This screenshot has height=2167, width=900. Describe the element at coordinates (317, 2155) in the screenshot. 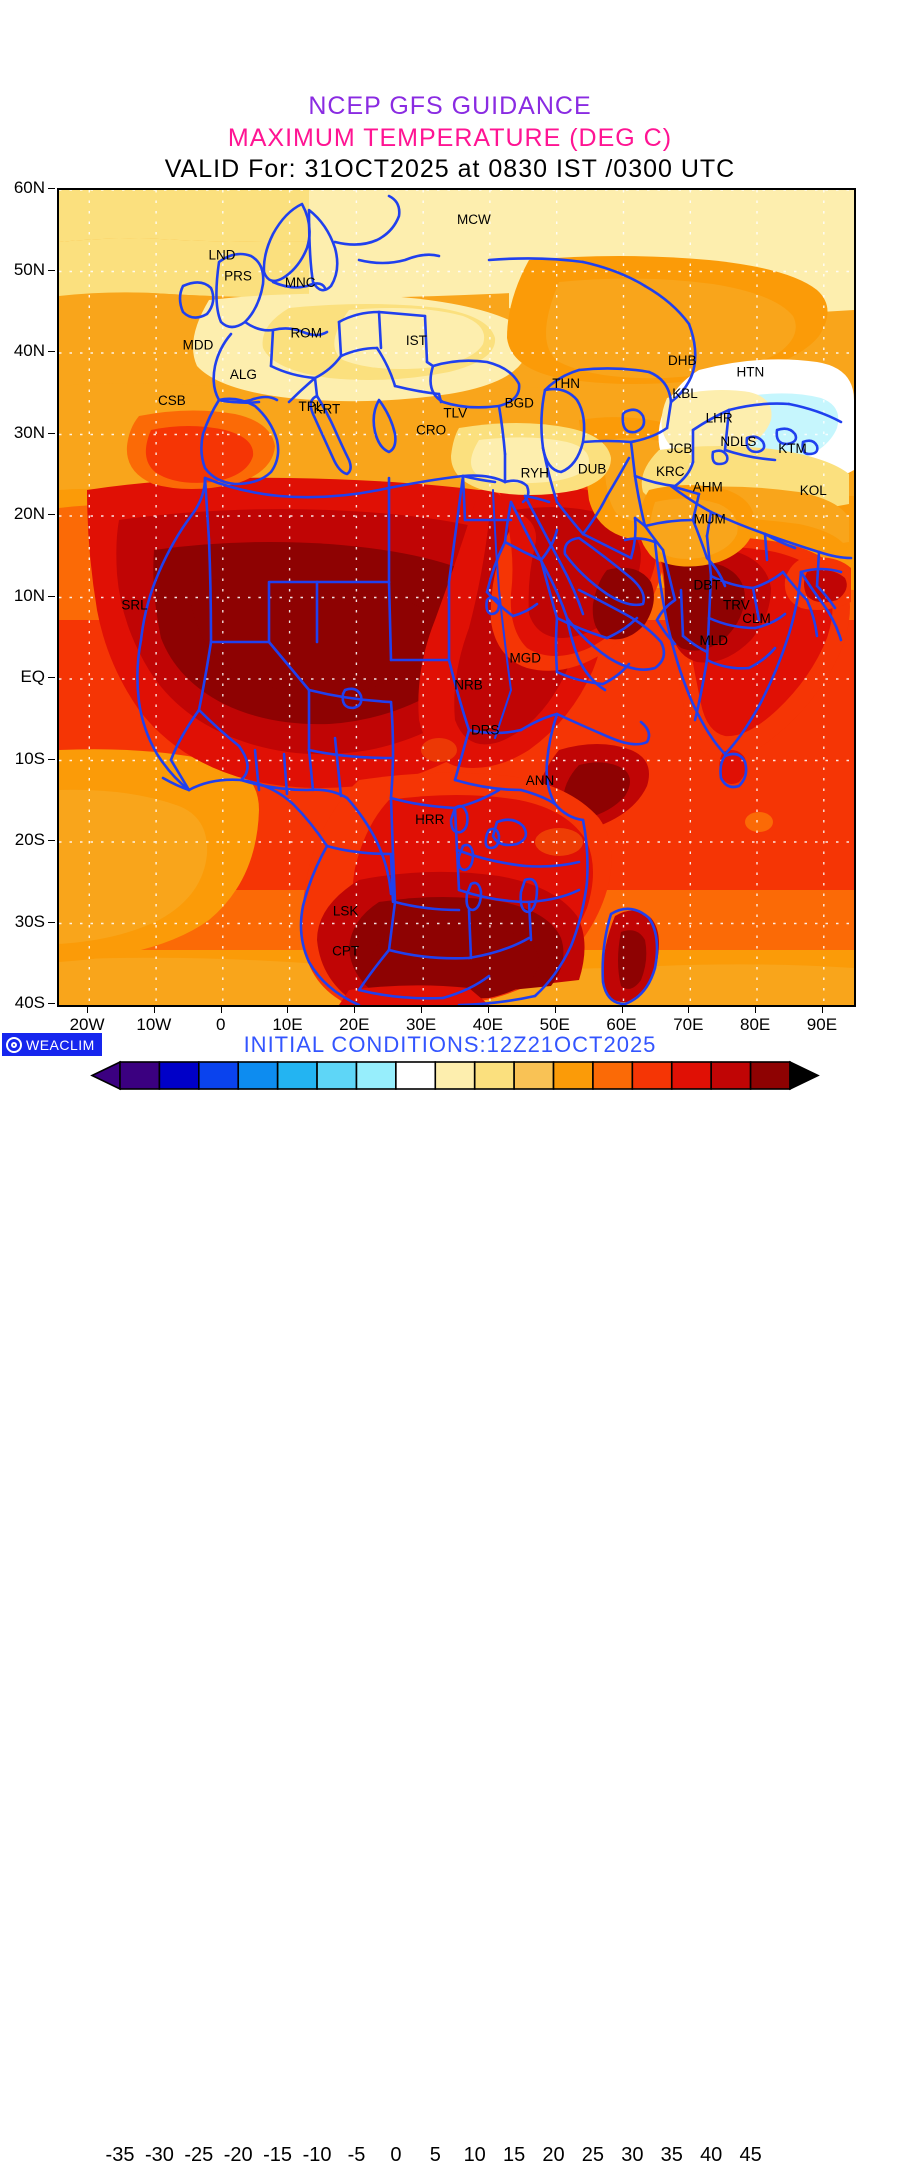

I see `colorbar-tick-label: -10` at that location.